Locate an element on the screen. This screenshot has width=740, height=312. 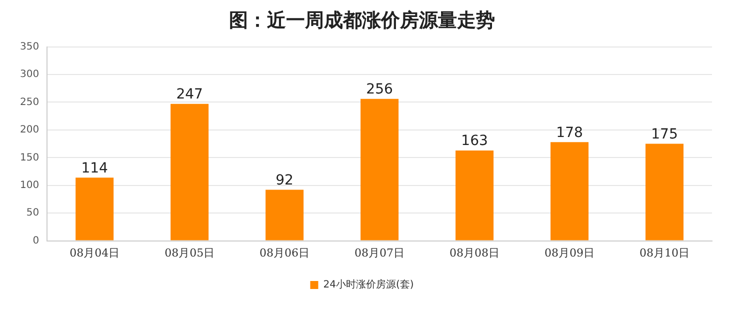
data-label: 114 is located at coordinates (94, 168).